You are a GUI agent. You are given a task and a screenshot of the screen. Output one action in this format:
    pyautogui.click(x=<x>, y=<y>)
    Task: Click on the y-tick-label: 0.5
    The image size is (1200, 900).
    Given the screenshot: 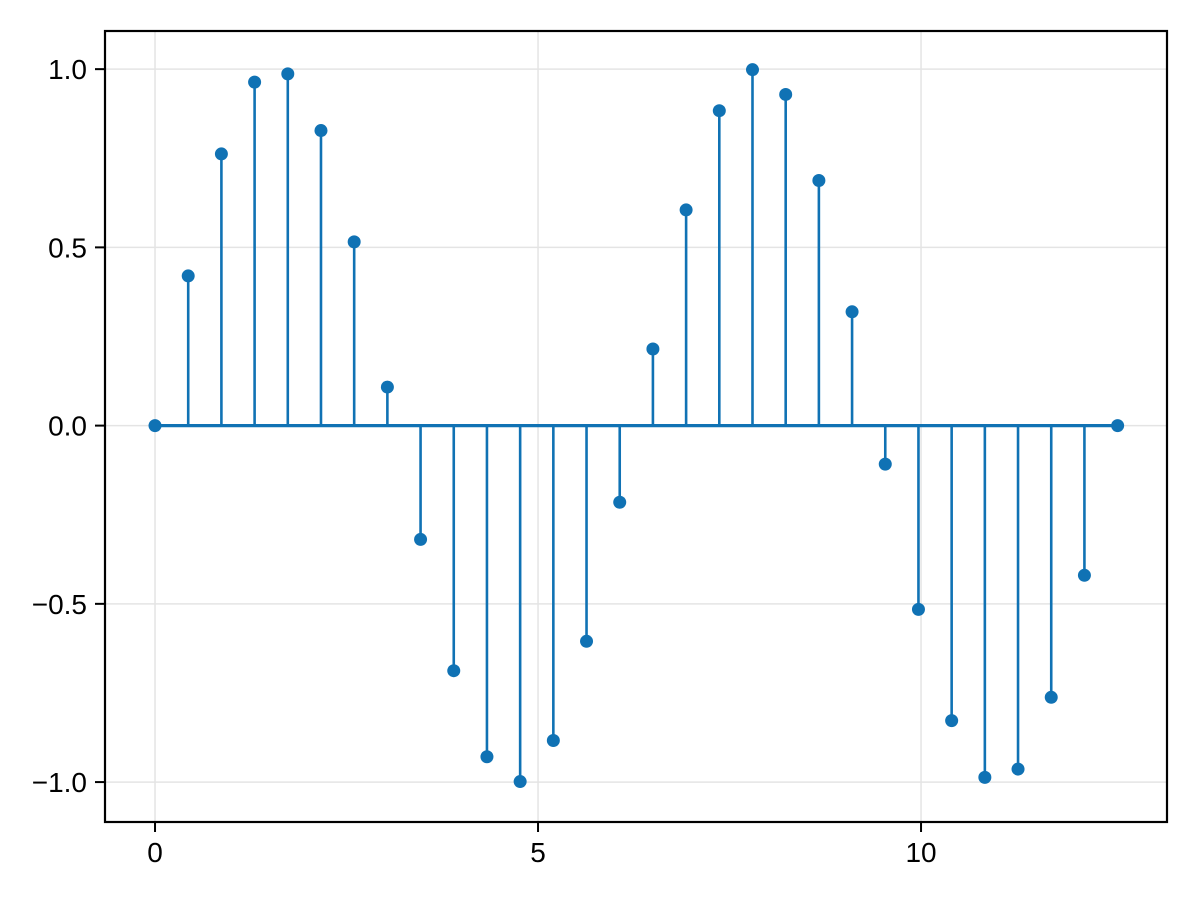 What is the action you would take?
    pyautogui.click(x=67, y=247)
    